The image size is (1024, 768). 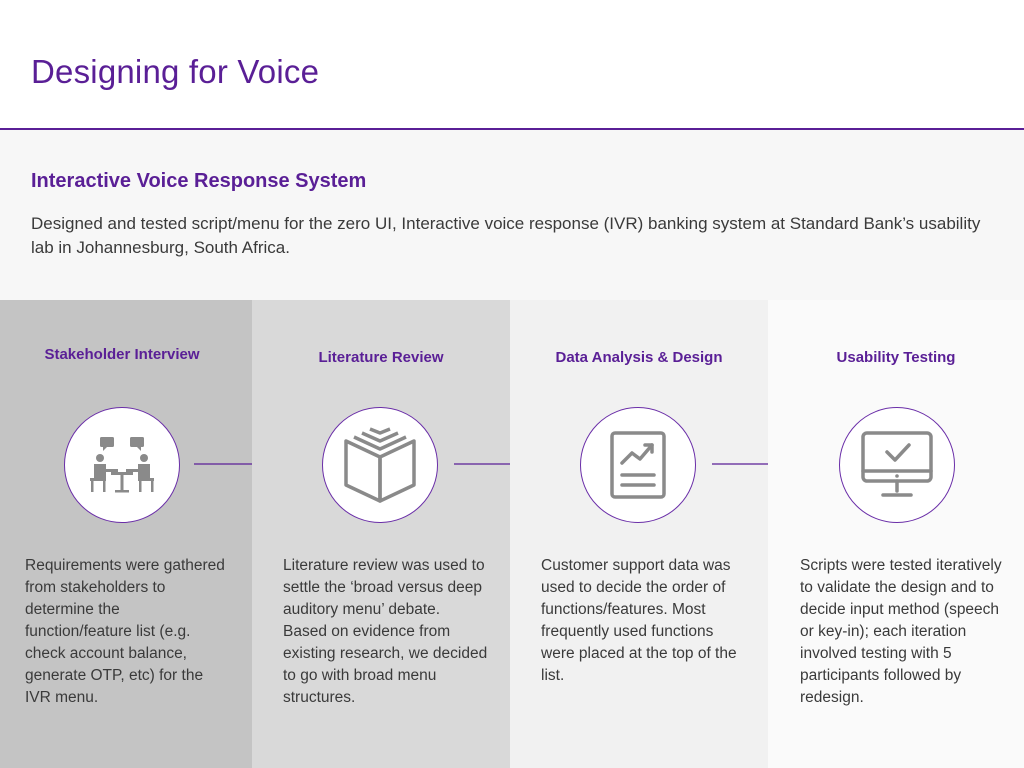 I want to click on report-chart-icon, so click(x=638, y=465).